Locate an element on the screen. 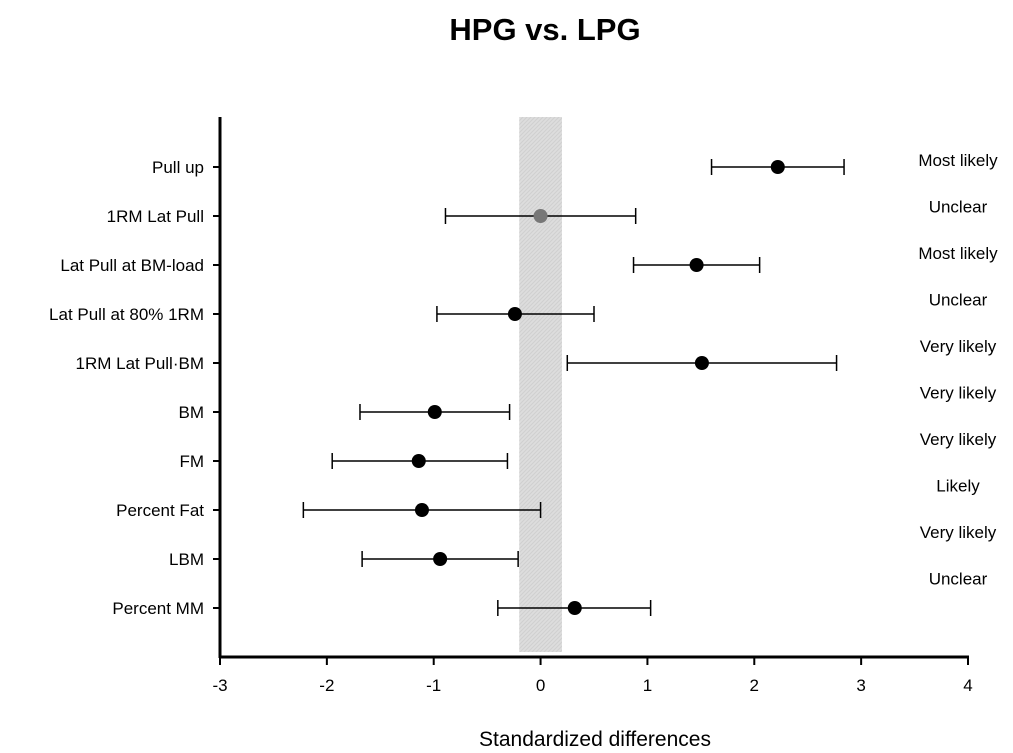 The width and height of the screenshot is (1013, 753). row: Lat Pull at BM-load Most likely is located at coordinates (529, 259).